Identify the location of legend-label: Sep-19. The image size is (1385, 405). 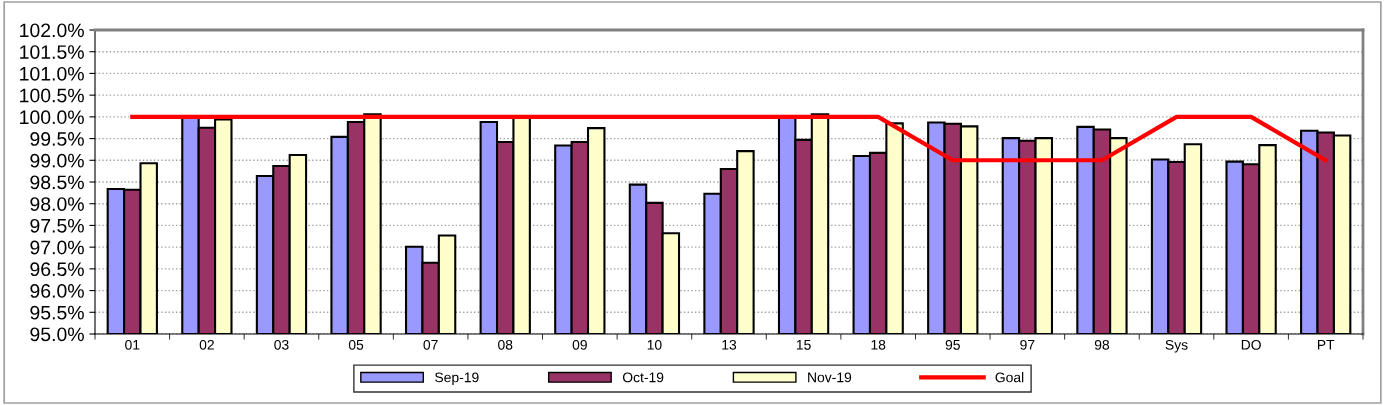
(457, 379).